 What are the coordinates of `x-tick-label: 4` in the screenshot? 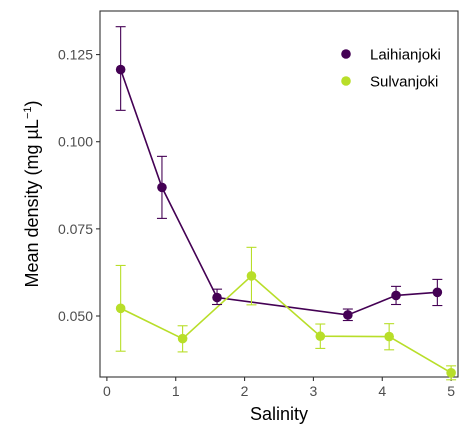 It's located at (382, 391).